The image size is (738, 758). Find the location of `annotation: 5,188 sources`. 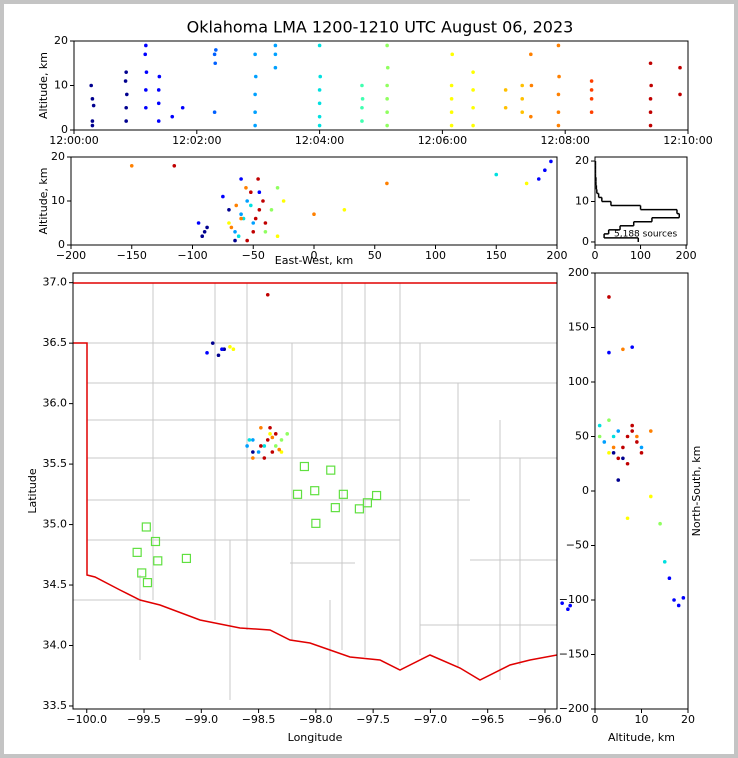

annotation: 5,188 sources is located at coordinates (646, 235).